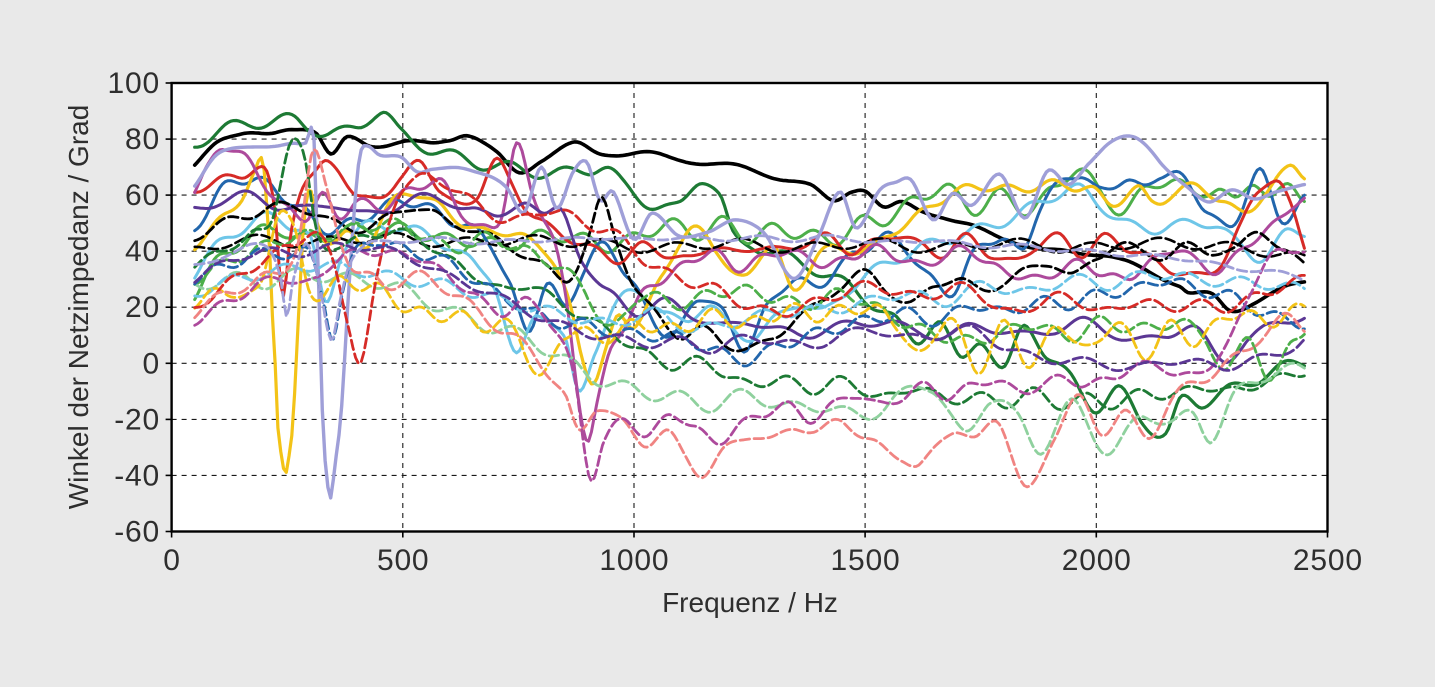 Image resolution: width=1435 pixels, height=687 pixels. What do you see at coordinates (866, 560) in the screenshot?
I see `svg-text: 1500` at bounding box center [866, 560].